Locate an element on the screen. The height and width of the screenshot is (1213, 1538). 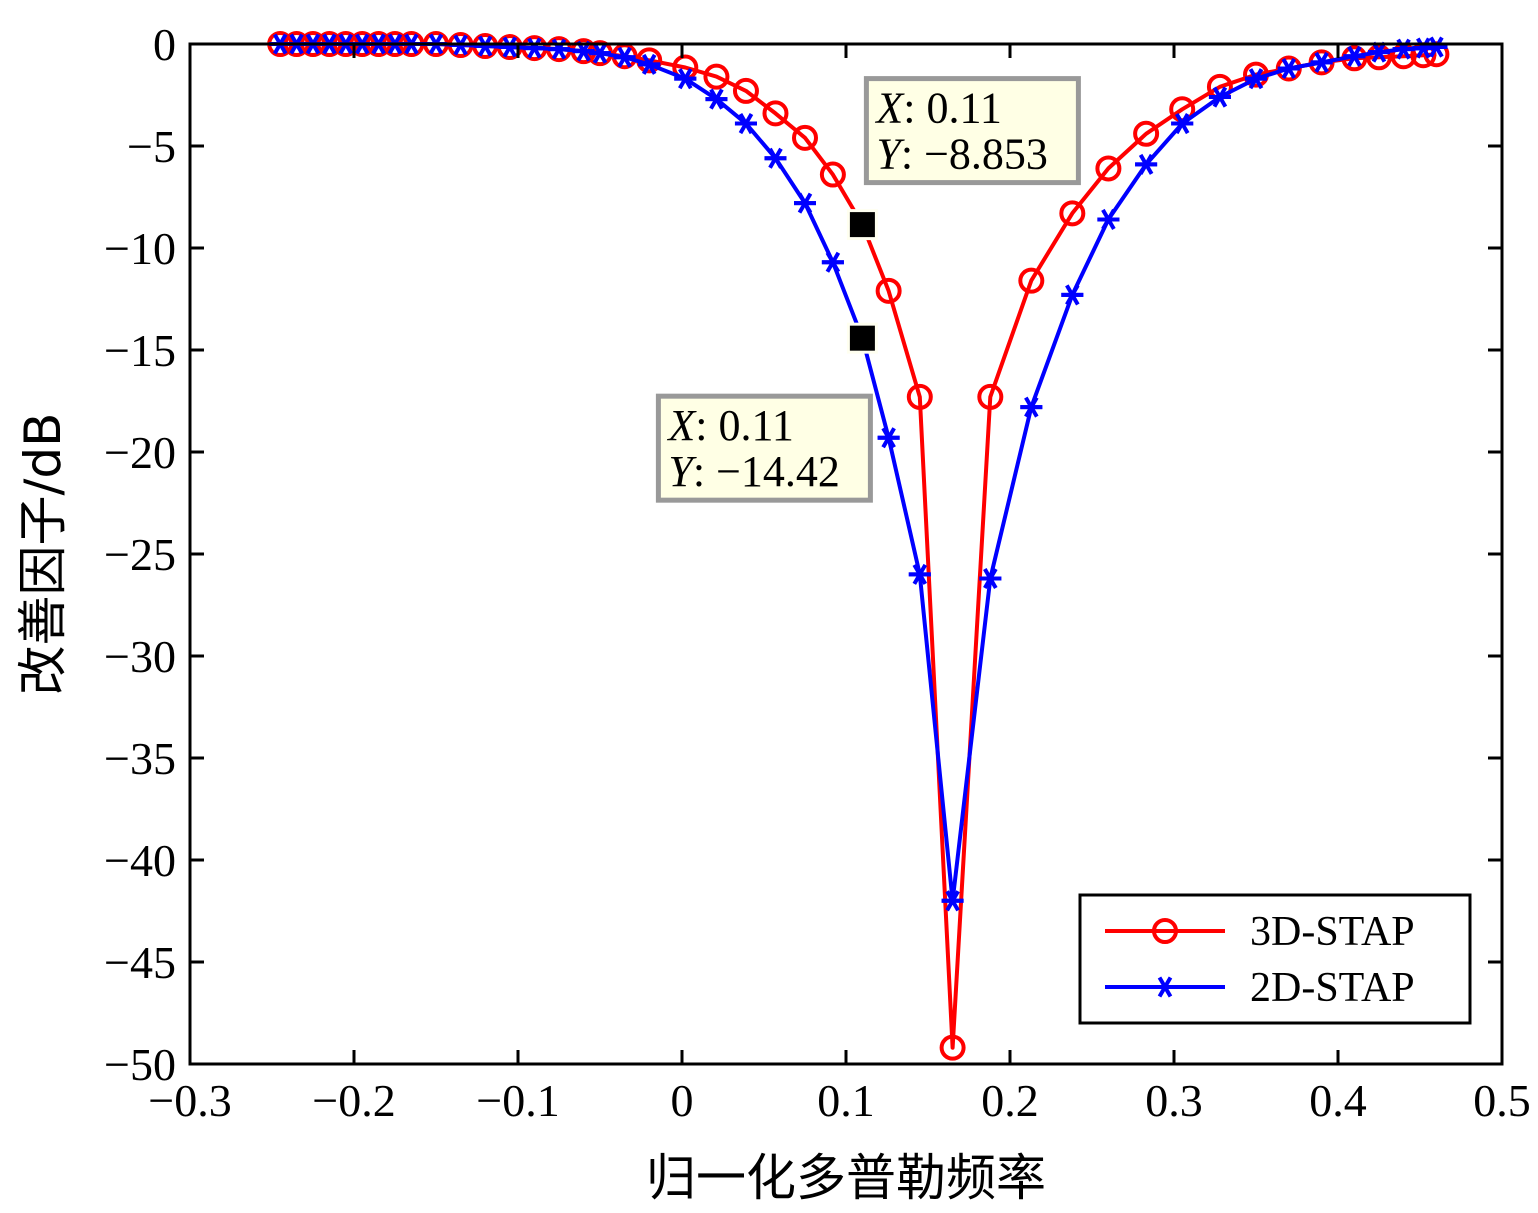
y-tick-label: −35 is located at coordinates (140, 758).